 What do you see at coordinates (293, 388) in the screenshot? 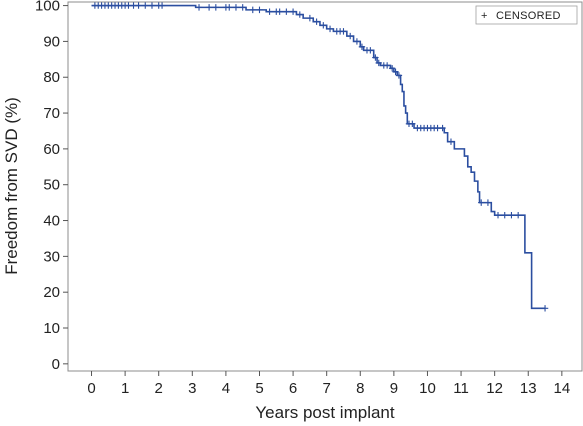
I see `x-tick-label: 6` at bounding box center [293, 388].